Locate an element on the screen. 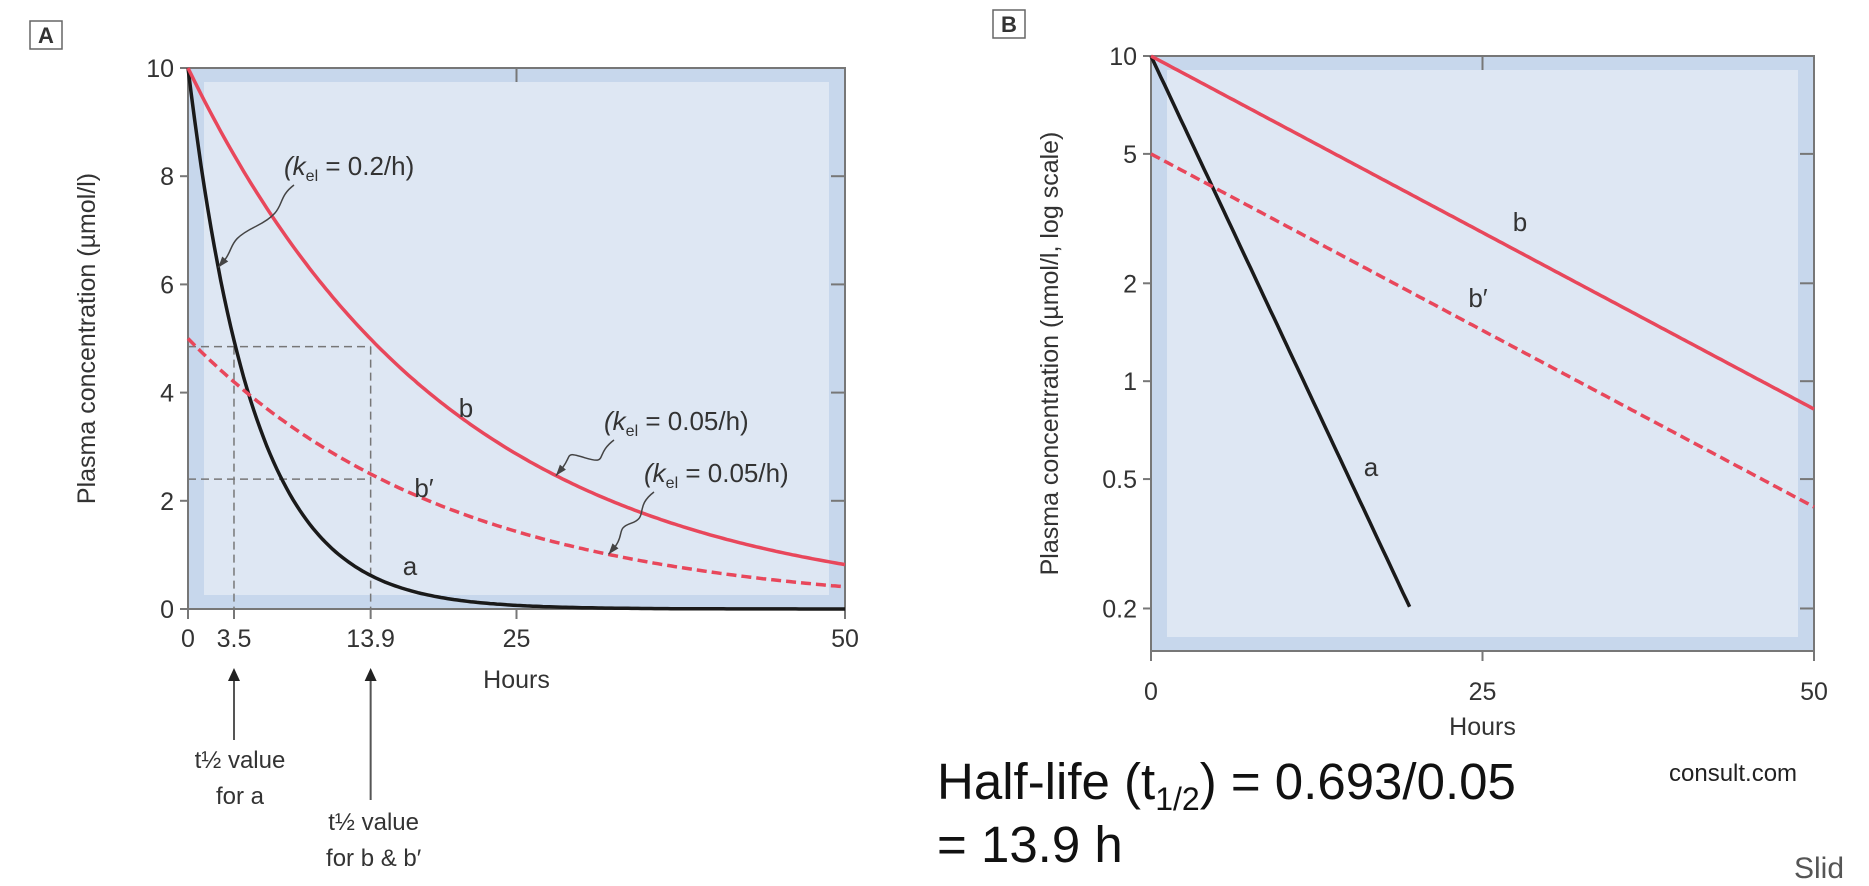  x-tick-label: 3.5 is located at coordinates (234, 639).